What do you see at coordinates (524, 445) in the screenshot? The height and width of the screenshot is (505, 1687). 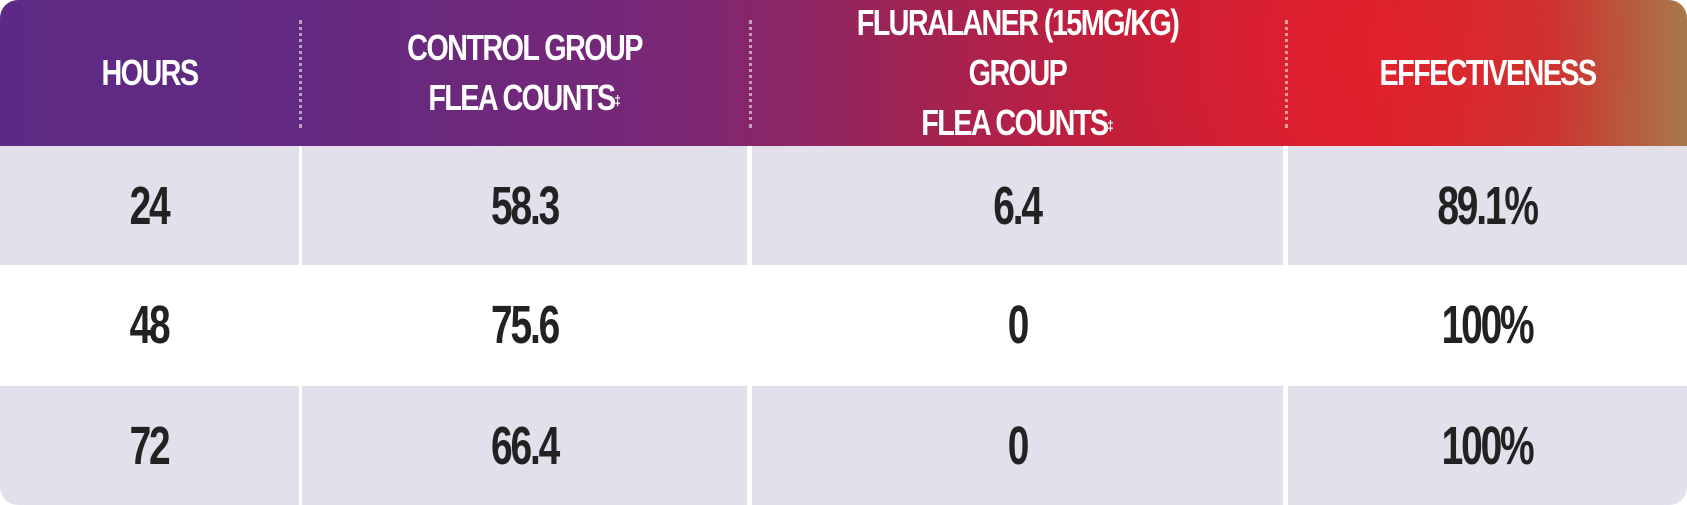 I see `cell-control-count: 66.4` at bounding box center [524, 445].